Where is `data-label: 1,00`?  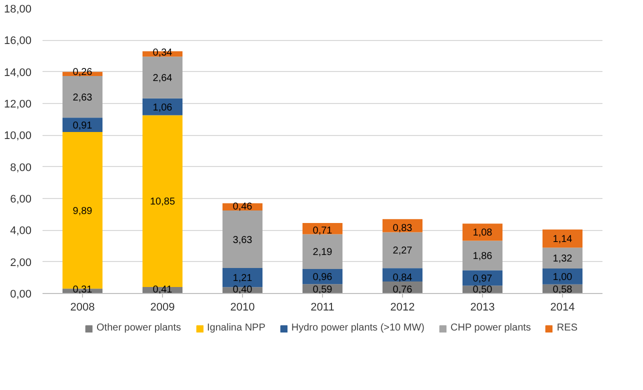
data-label: 1,00 is located at coordinates (562, 277).